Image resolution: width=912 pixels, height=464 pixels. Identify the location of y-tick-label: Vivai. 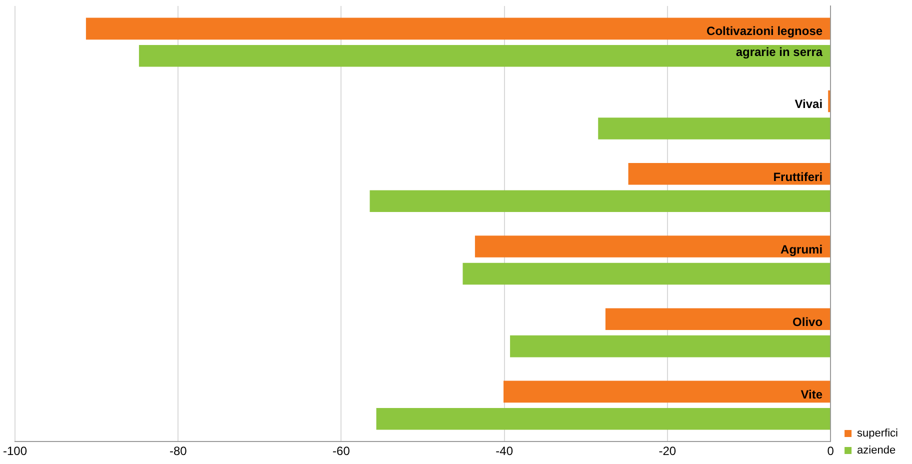
(808, 104).